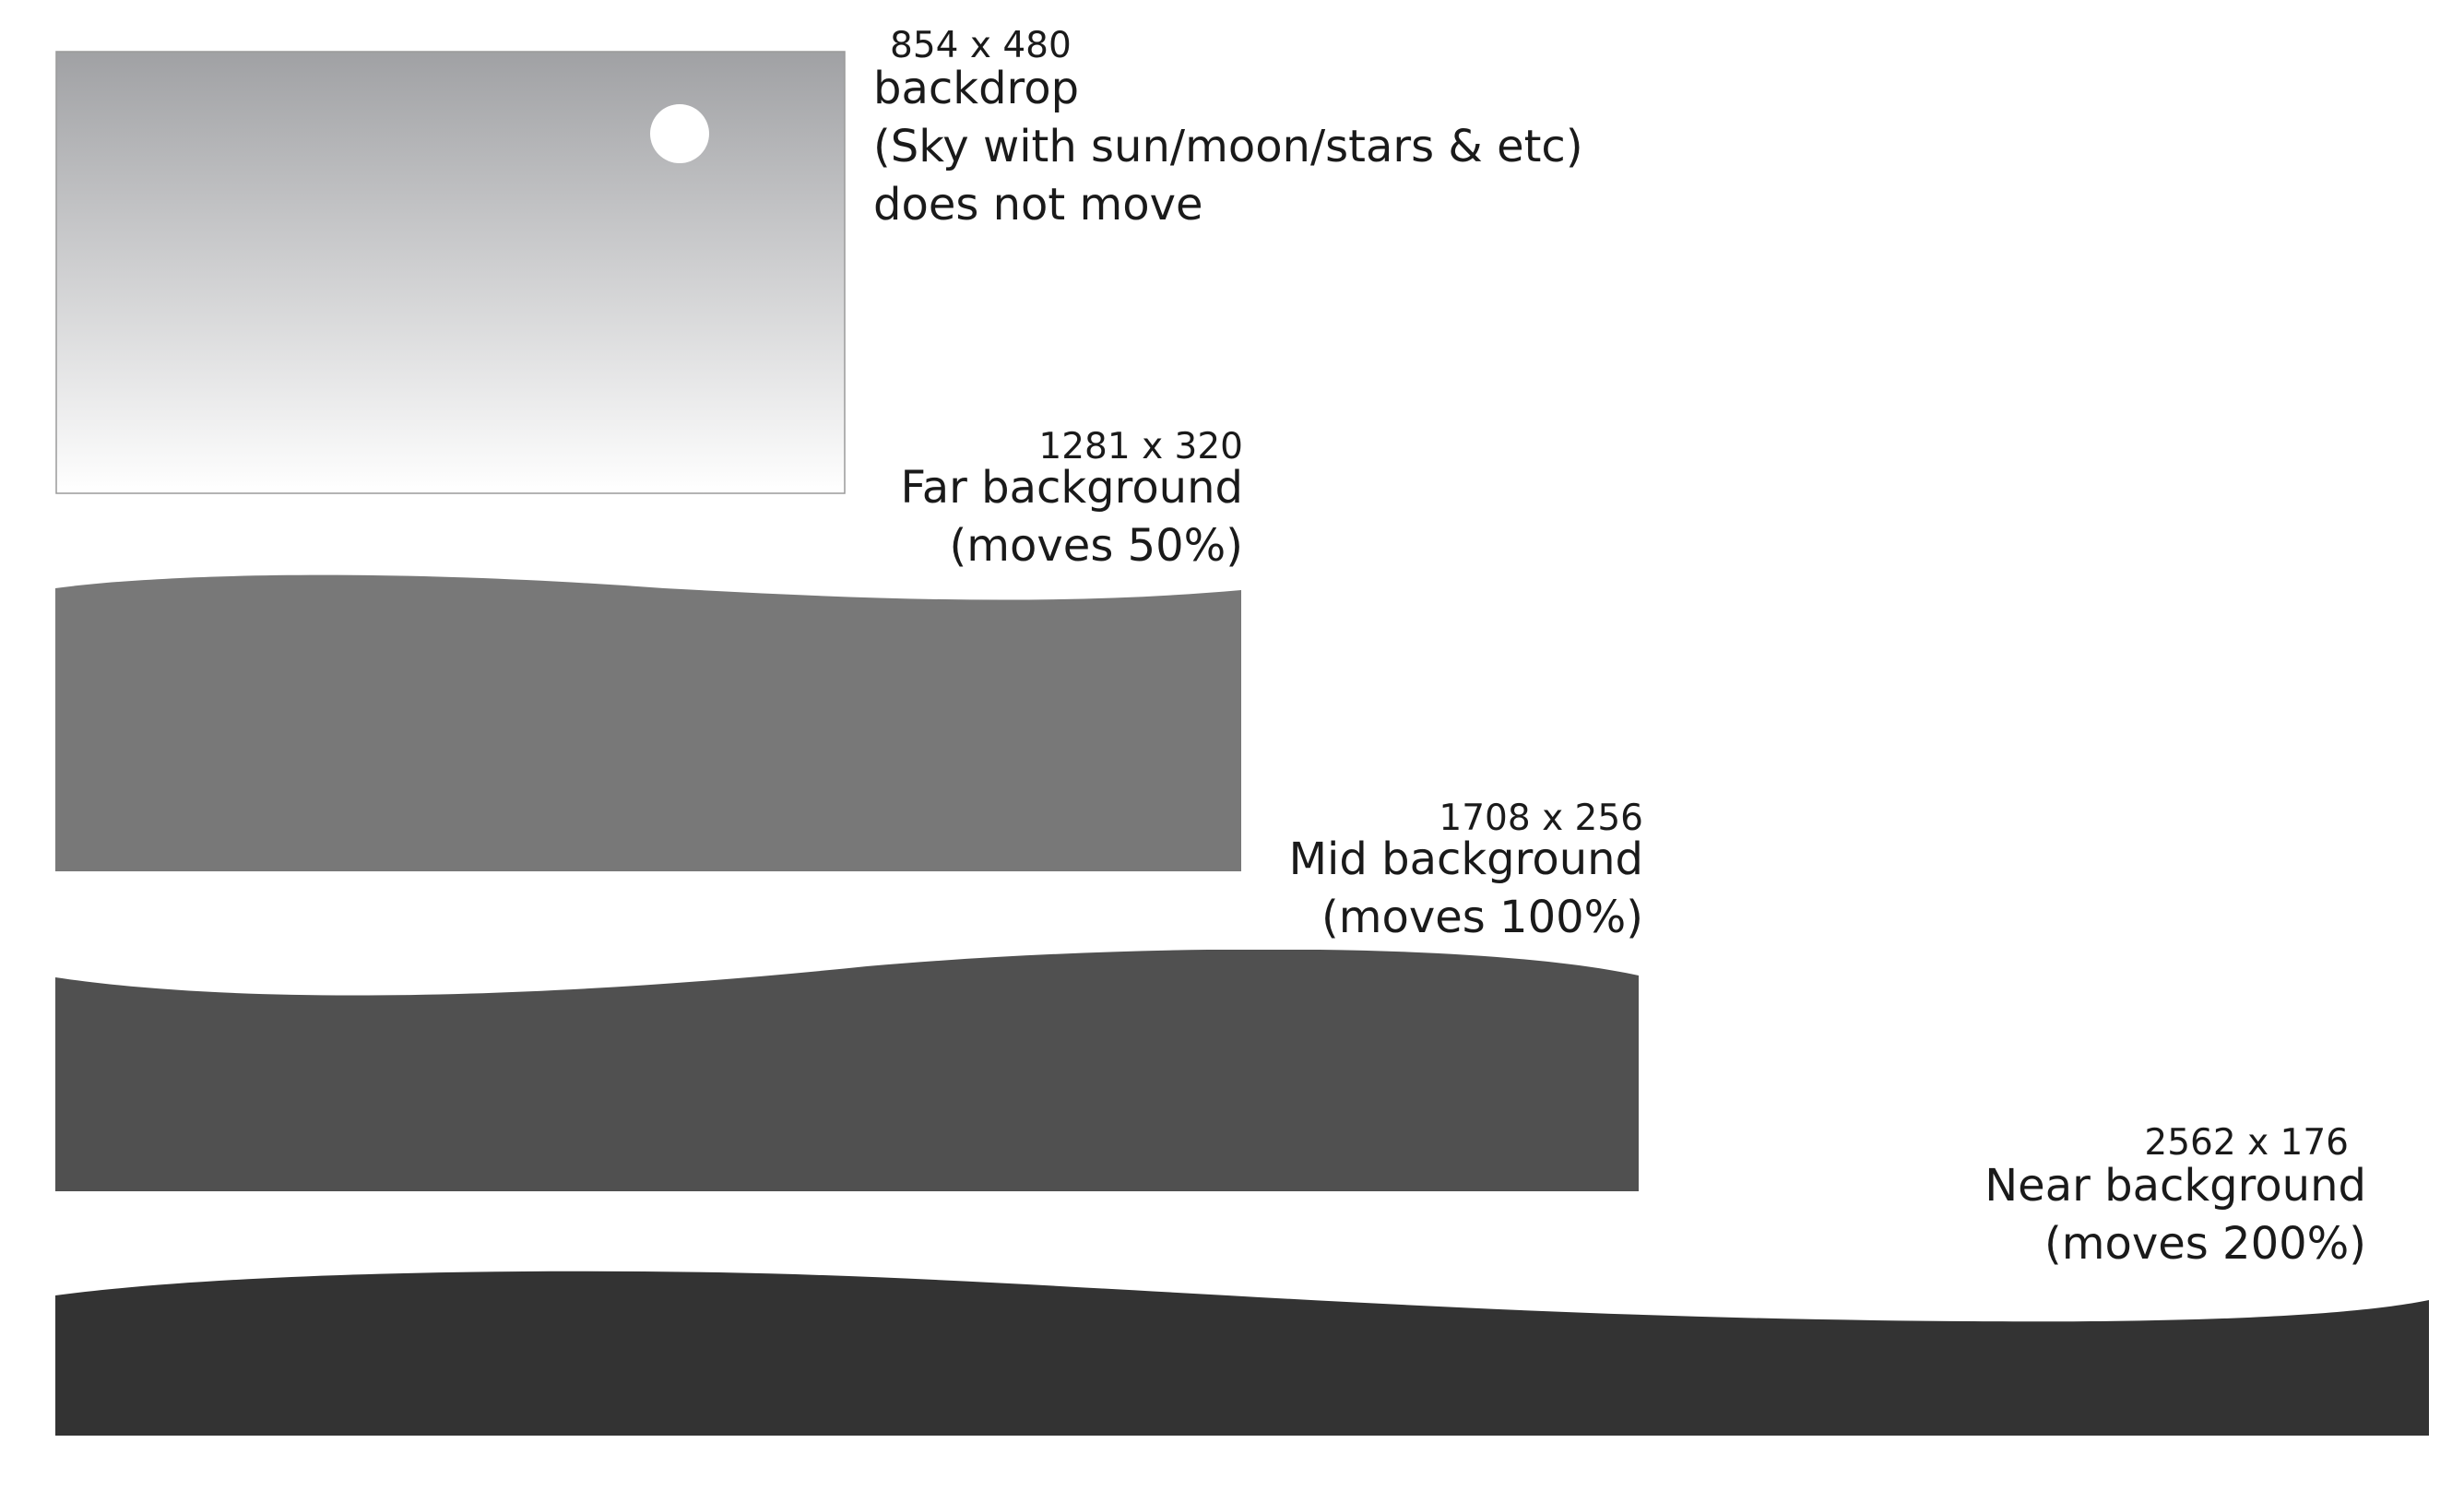  I want to click on far-title: Far background, so click(1072, 488).